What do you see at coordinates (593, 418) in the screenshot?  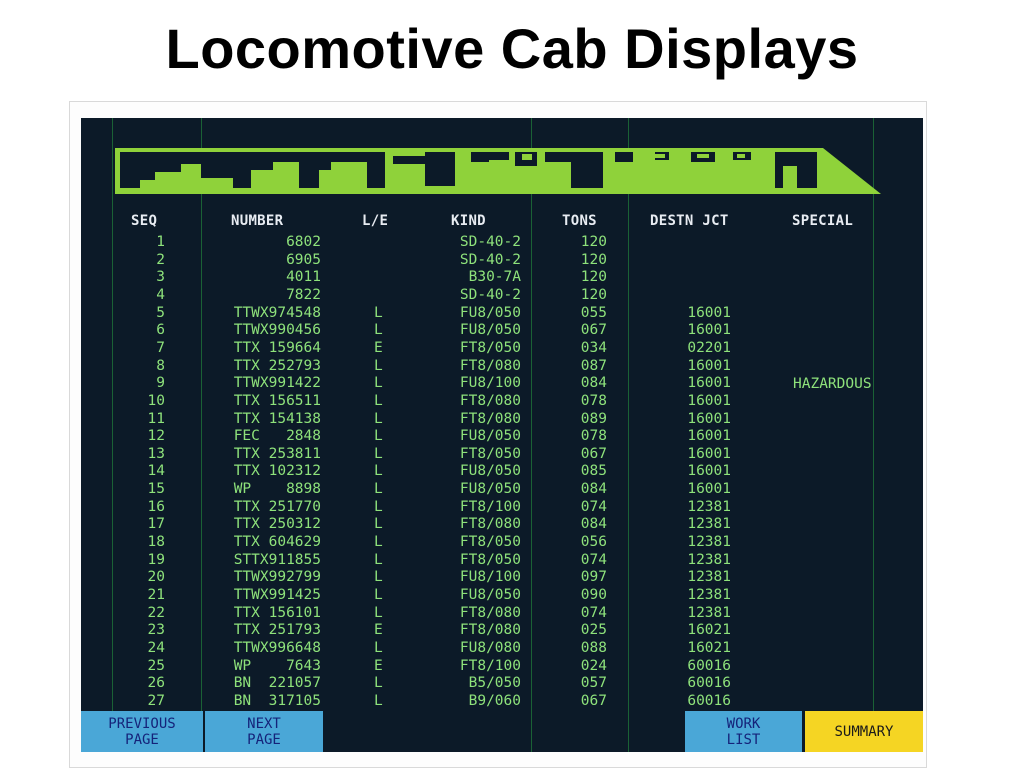 I see `row-tons: 089` at bounding box center [593, 418].